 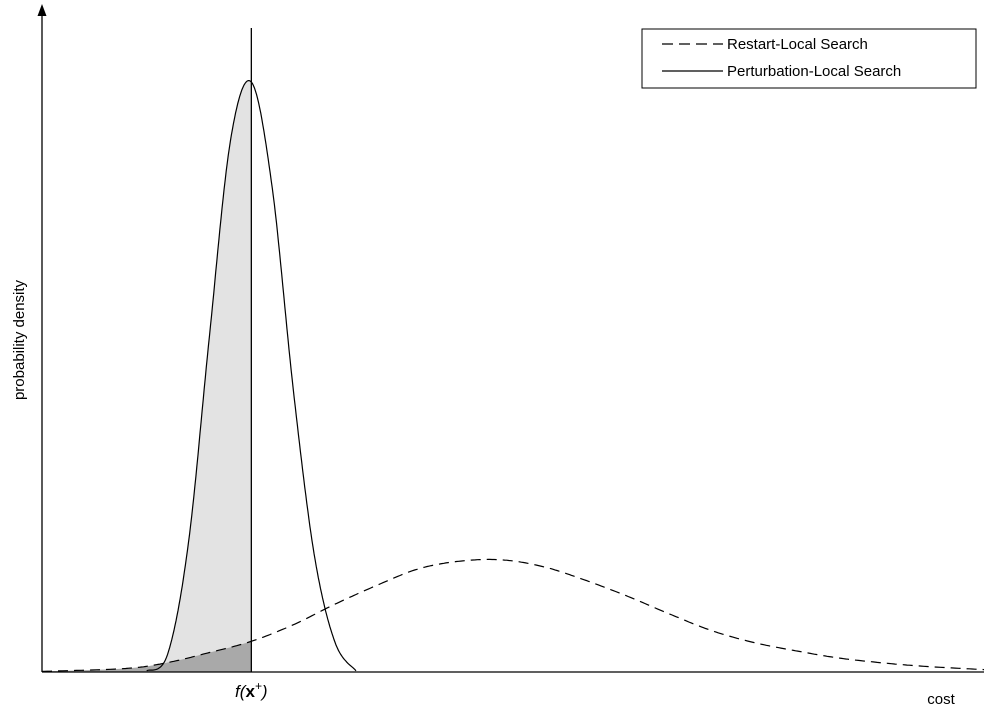 I want to click on legend-label-perturbation: Perturbation-Local Search, so click(x=814, y=71).